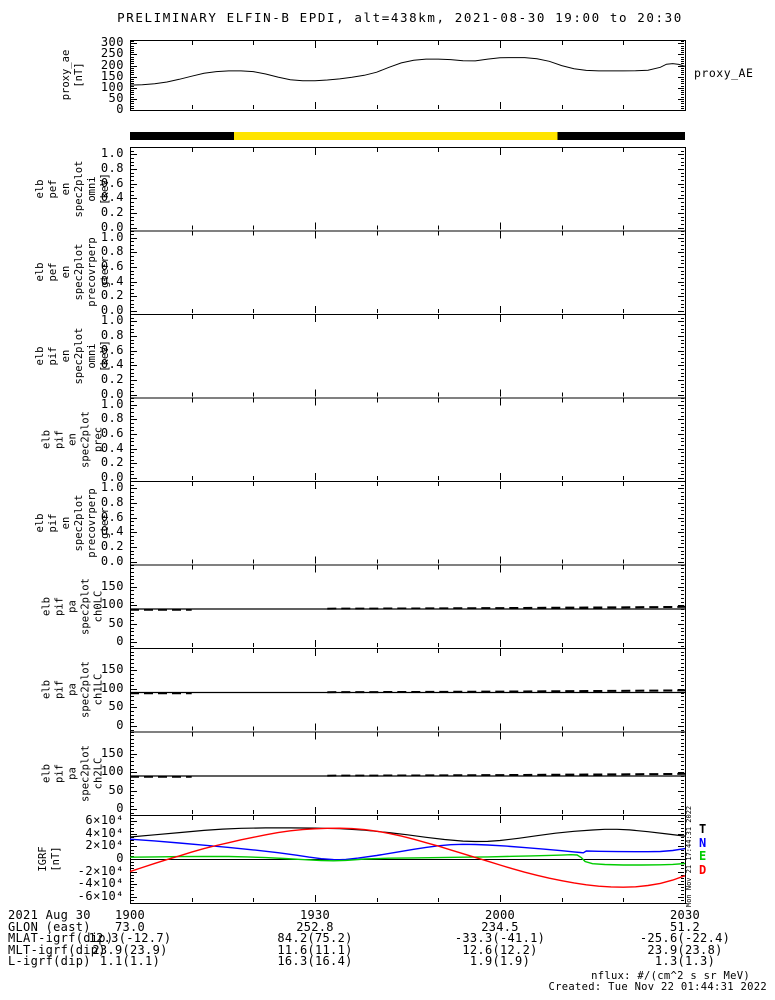 Image resolution: width=775 pixels, height=1000 pixels. I want to click on ytick-label-pef-en-precovrperp-gterr: 0.8, so click(112, 251).